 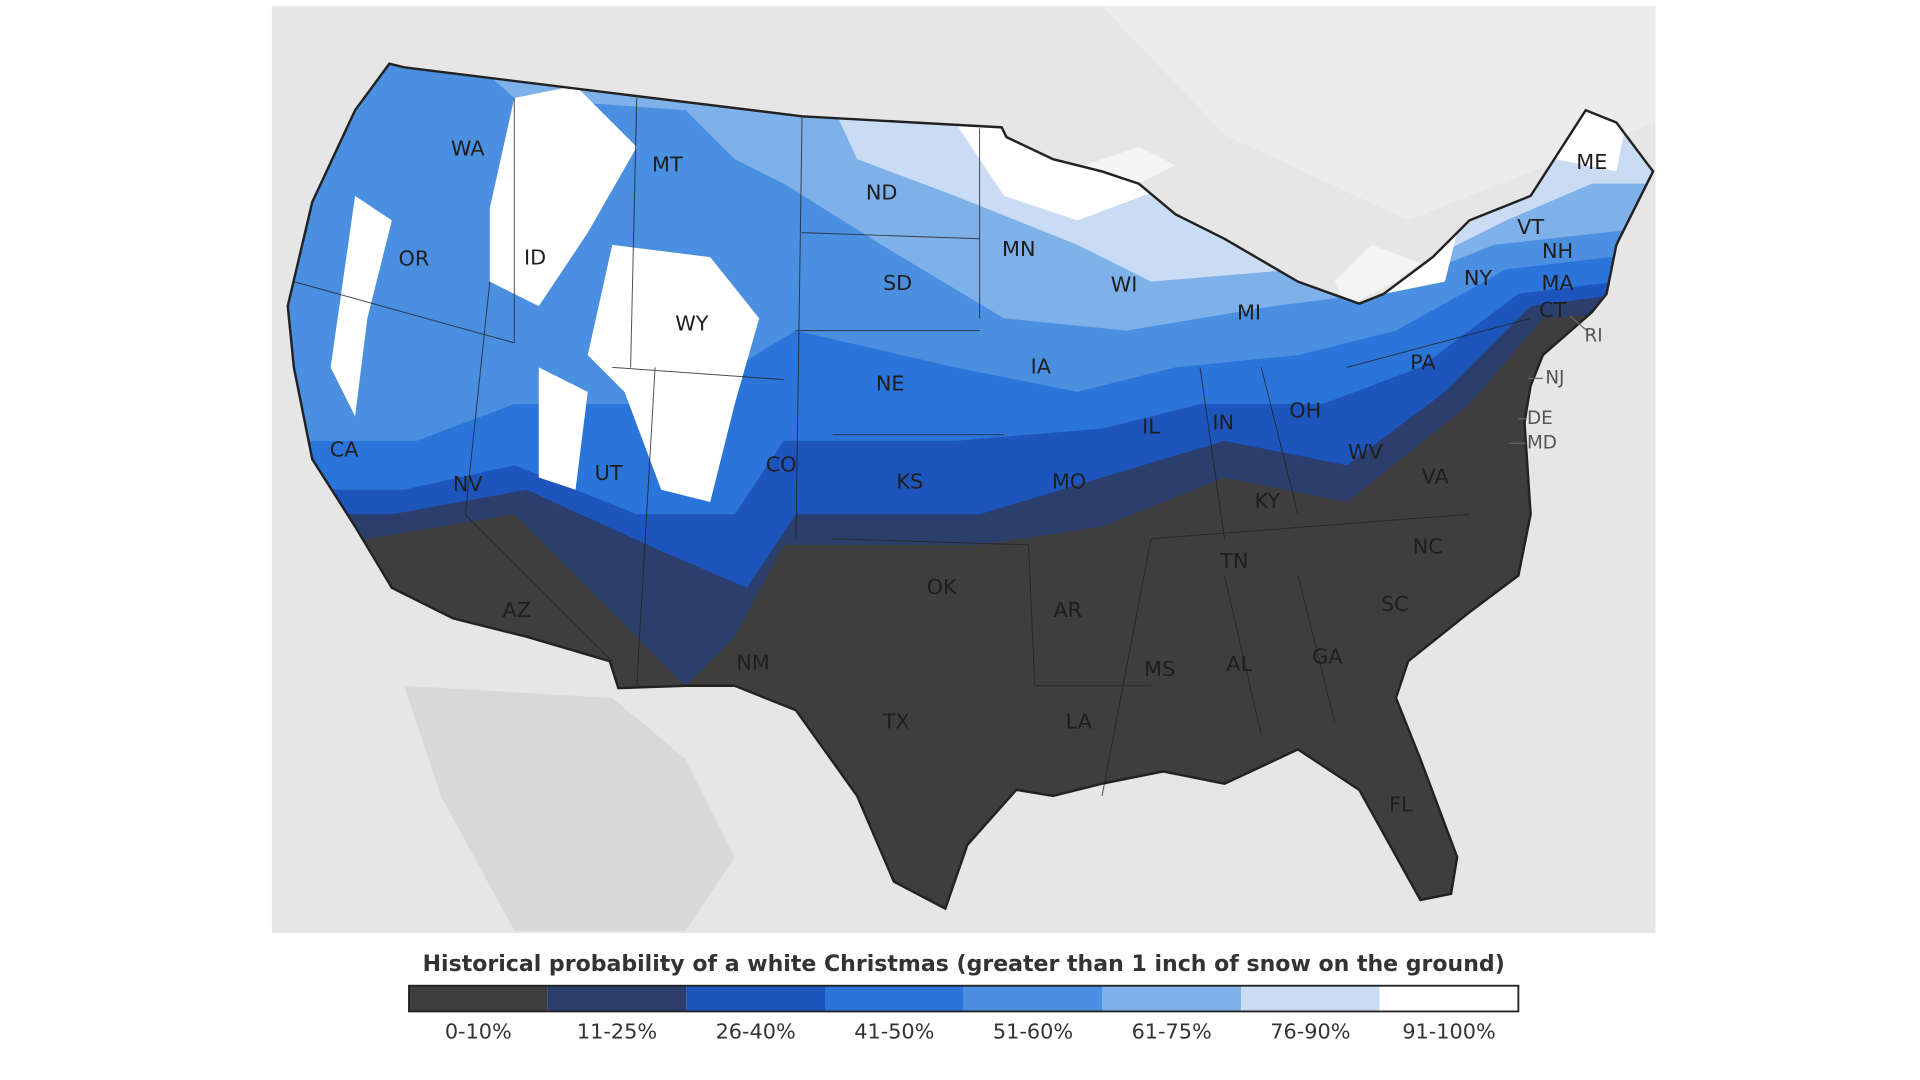 What do you see at coordinates (345, 450) in the screenshot?
I see `state-label: CA` at bounding box center [345, 450].